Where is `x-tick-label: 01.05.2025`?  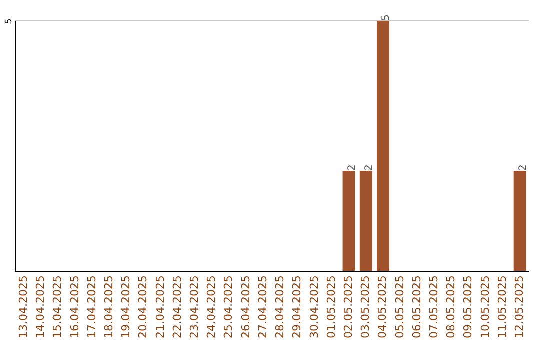
x-tick-label: 01.05.2025 is located at coordinates (331, 307).